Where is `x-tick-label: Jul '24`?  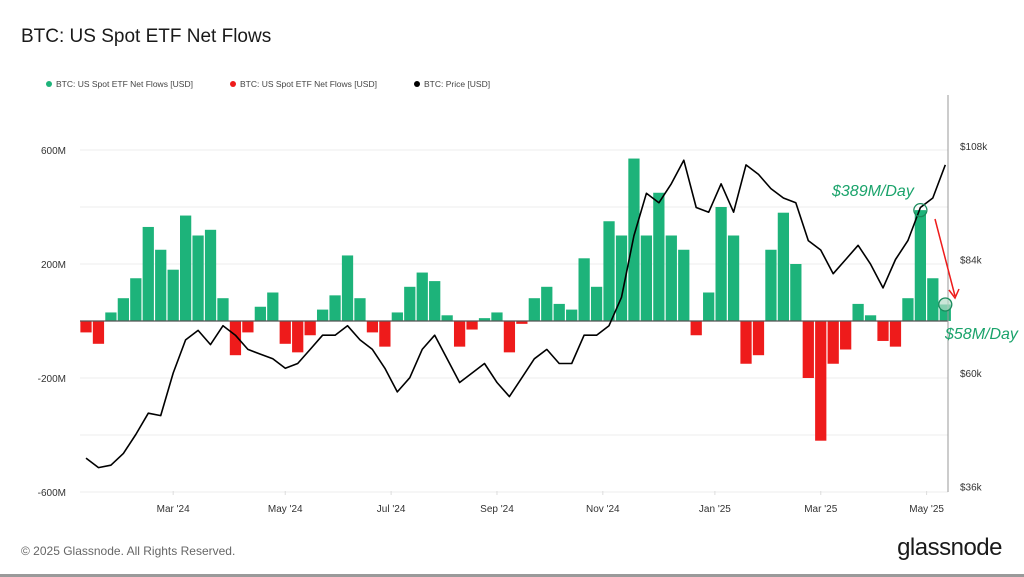
x-tick-label: Jul '24 is located at coordinates (391, 509).